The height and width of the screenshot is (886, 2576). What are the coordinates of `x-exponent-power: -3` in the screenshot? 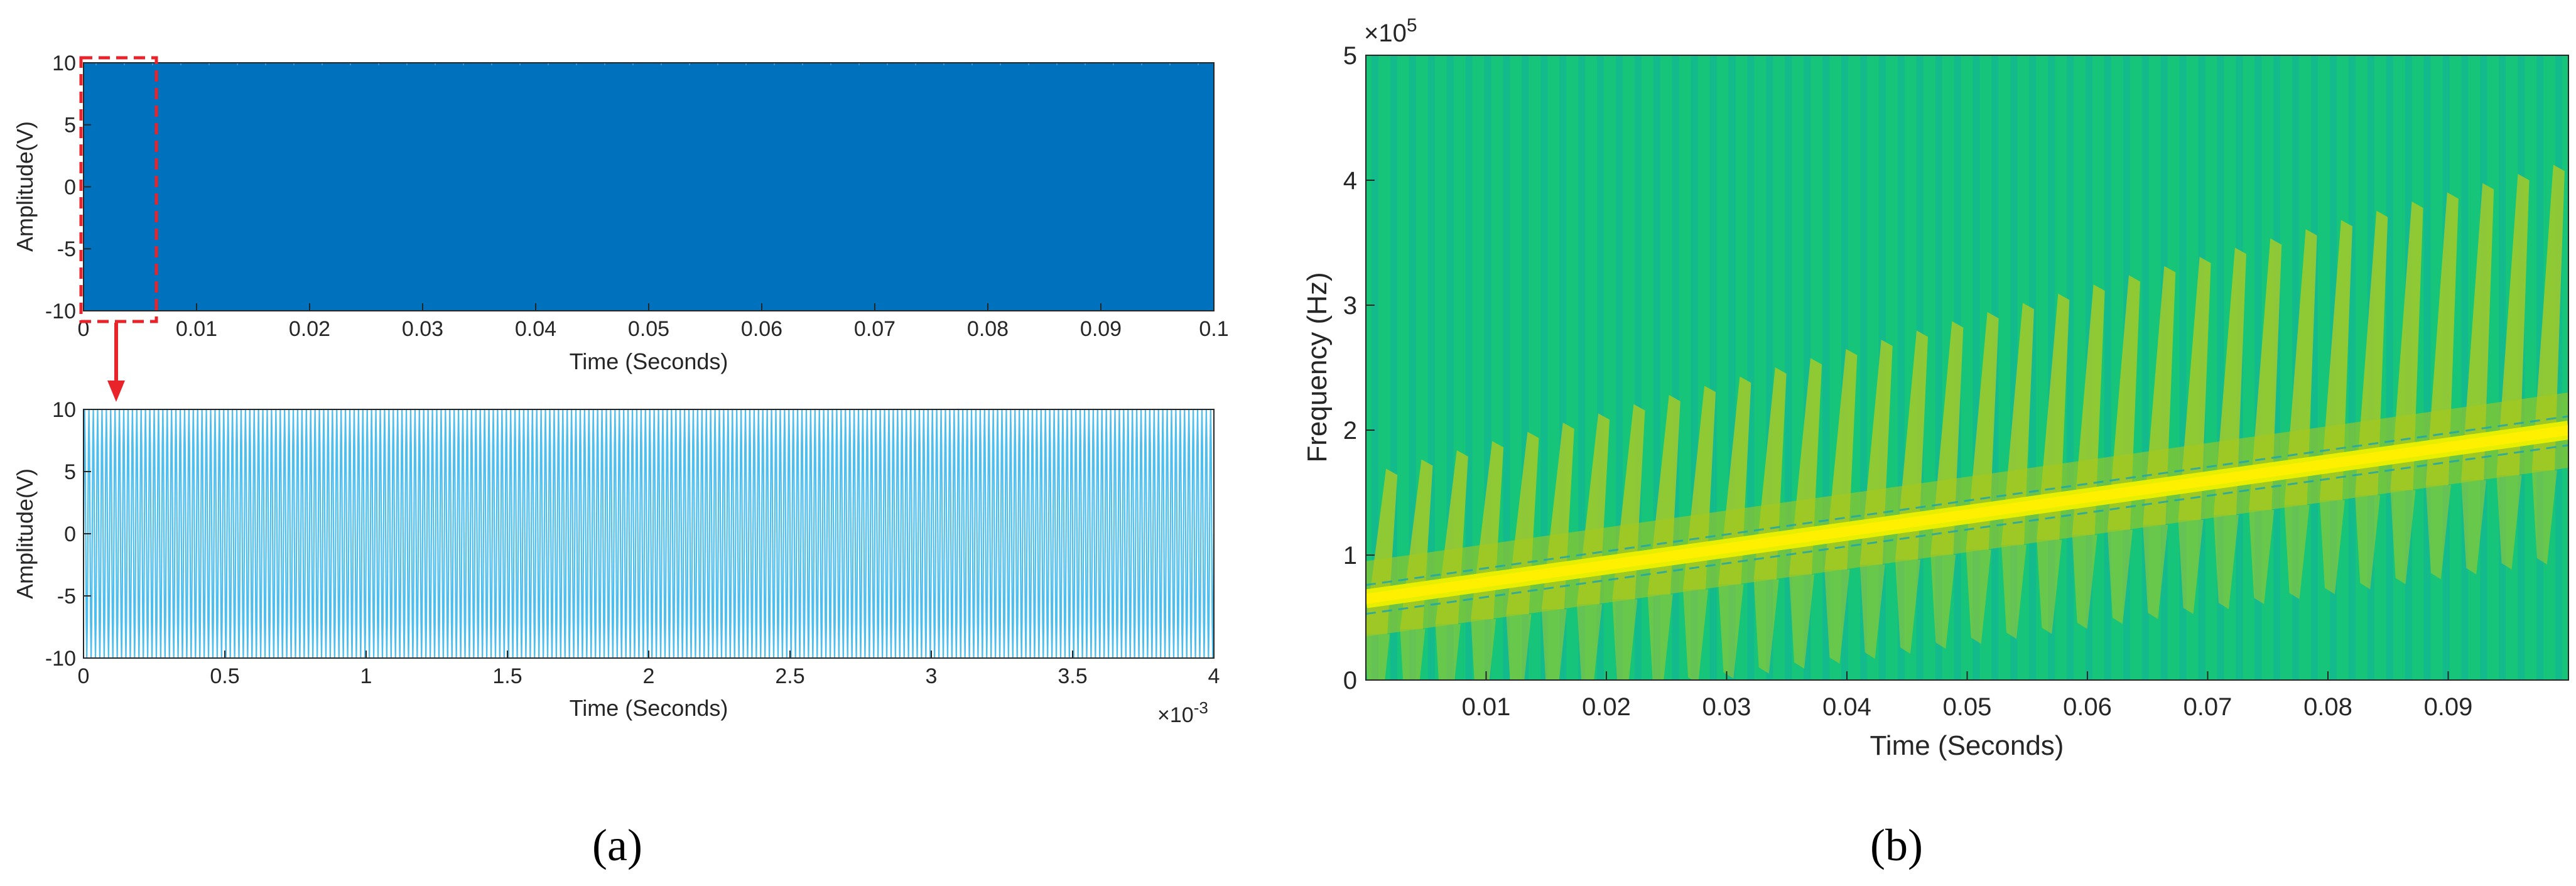 It's located at (1201, 707).